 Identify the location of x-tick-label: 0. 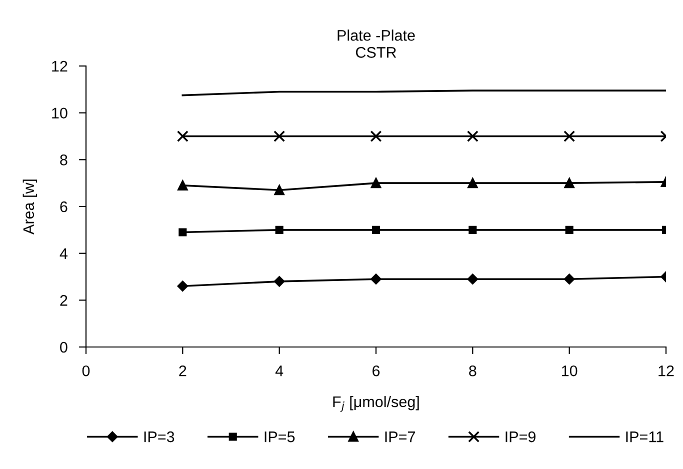
(86, 370).